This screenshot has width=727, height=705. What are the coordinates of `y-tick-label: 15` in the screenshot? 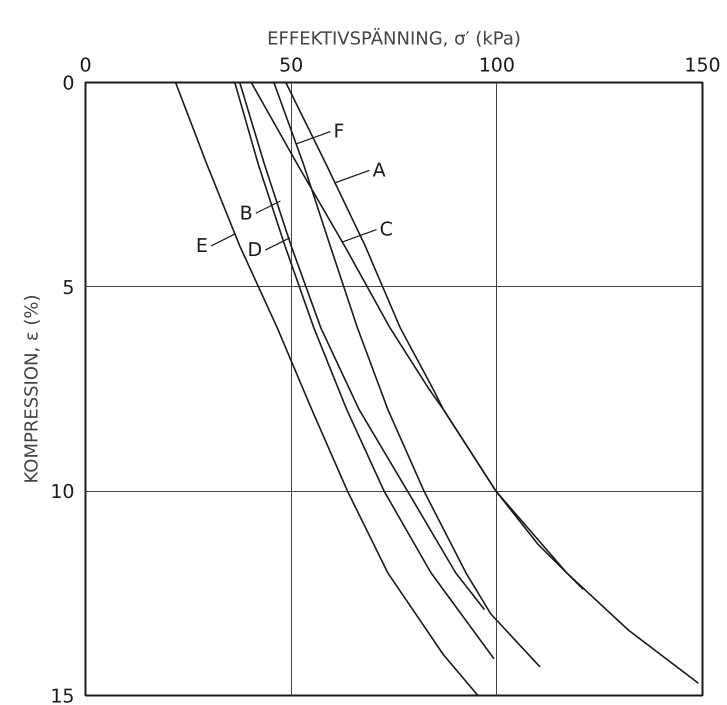 It's located at (62, 695).